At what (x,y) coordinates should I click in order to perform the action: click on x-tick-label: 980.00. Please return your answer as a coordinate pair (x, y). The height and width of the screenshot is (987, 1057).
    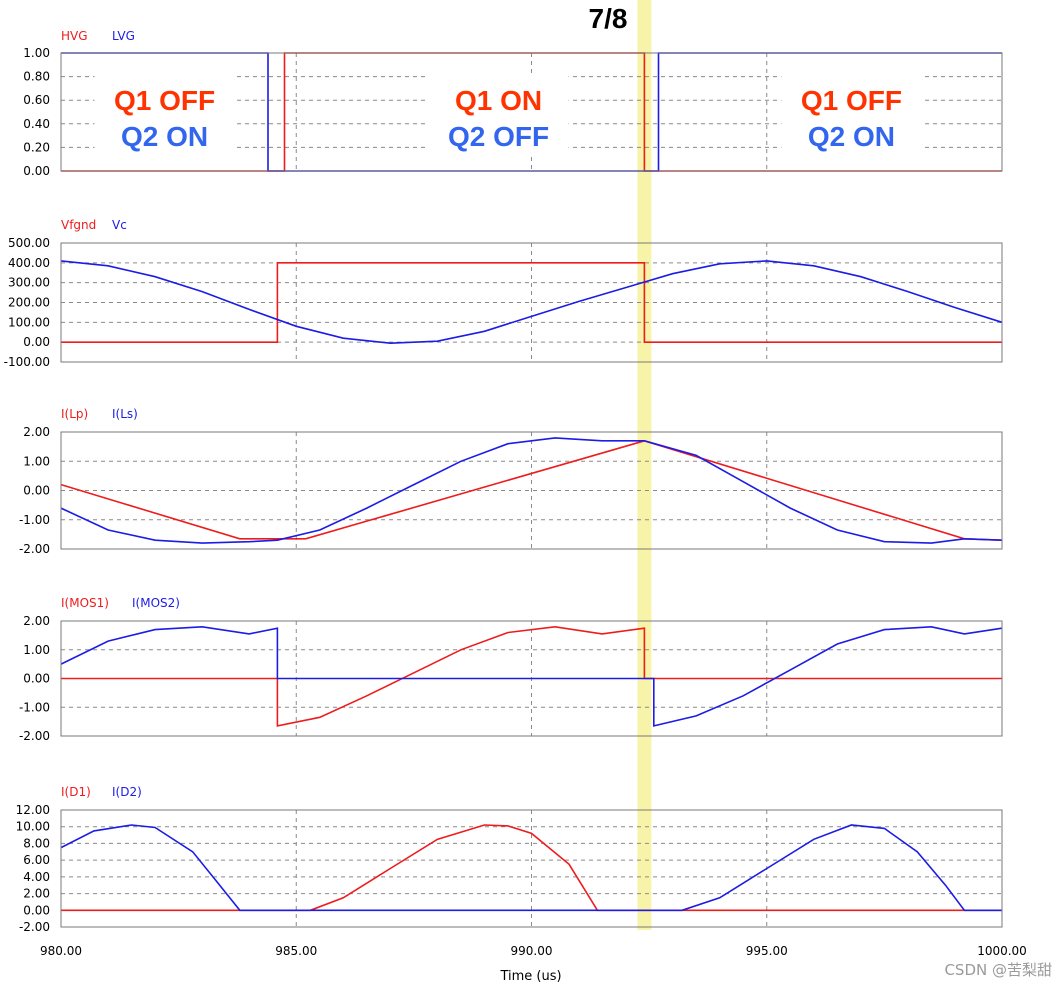
    Looking at the image, I should click on (61, 951).